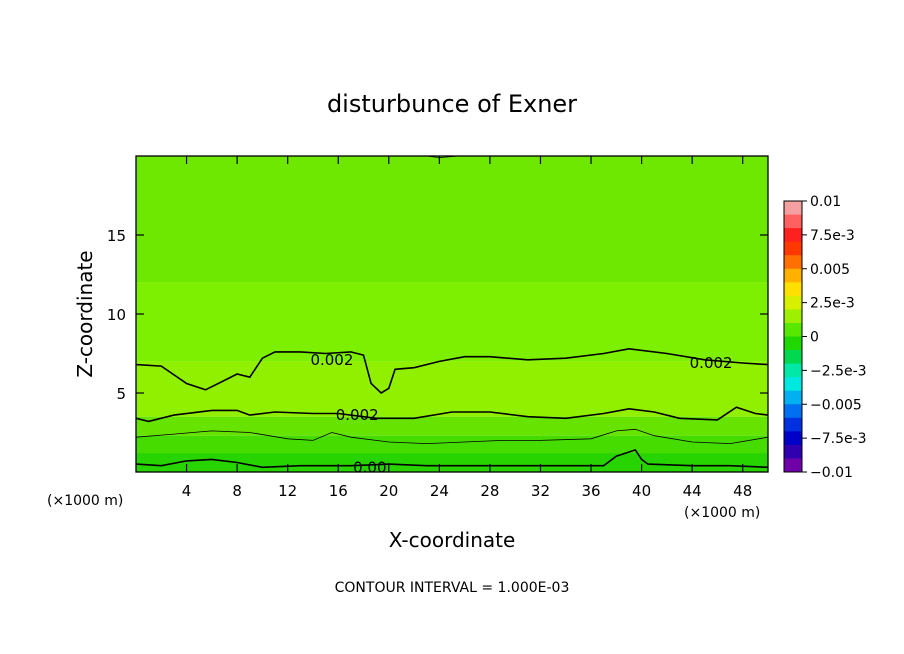 This screenshot has height=654, width=904. What do you see at coordinates (121, 394) in the screenshot?
I see `y-tick-label: 5` at bounding box center [121, 394].